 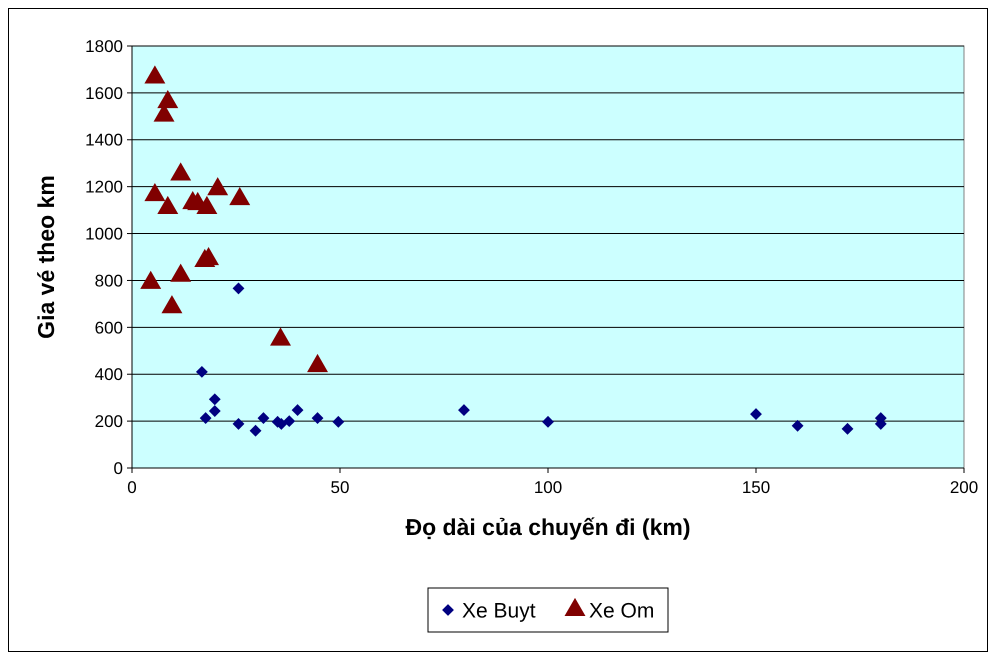 What do you see at coordinates (756, 487) in the screenshot?
I see `x-tick-label: 150` at bounding box center [756, 487].